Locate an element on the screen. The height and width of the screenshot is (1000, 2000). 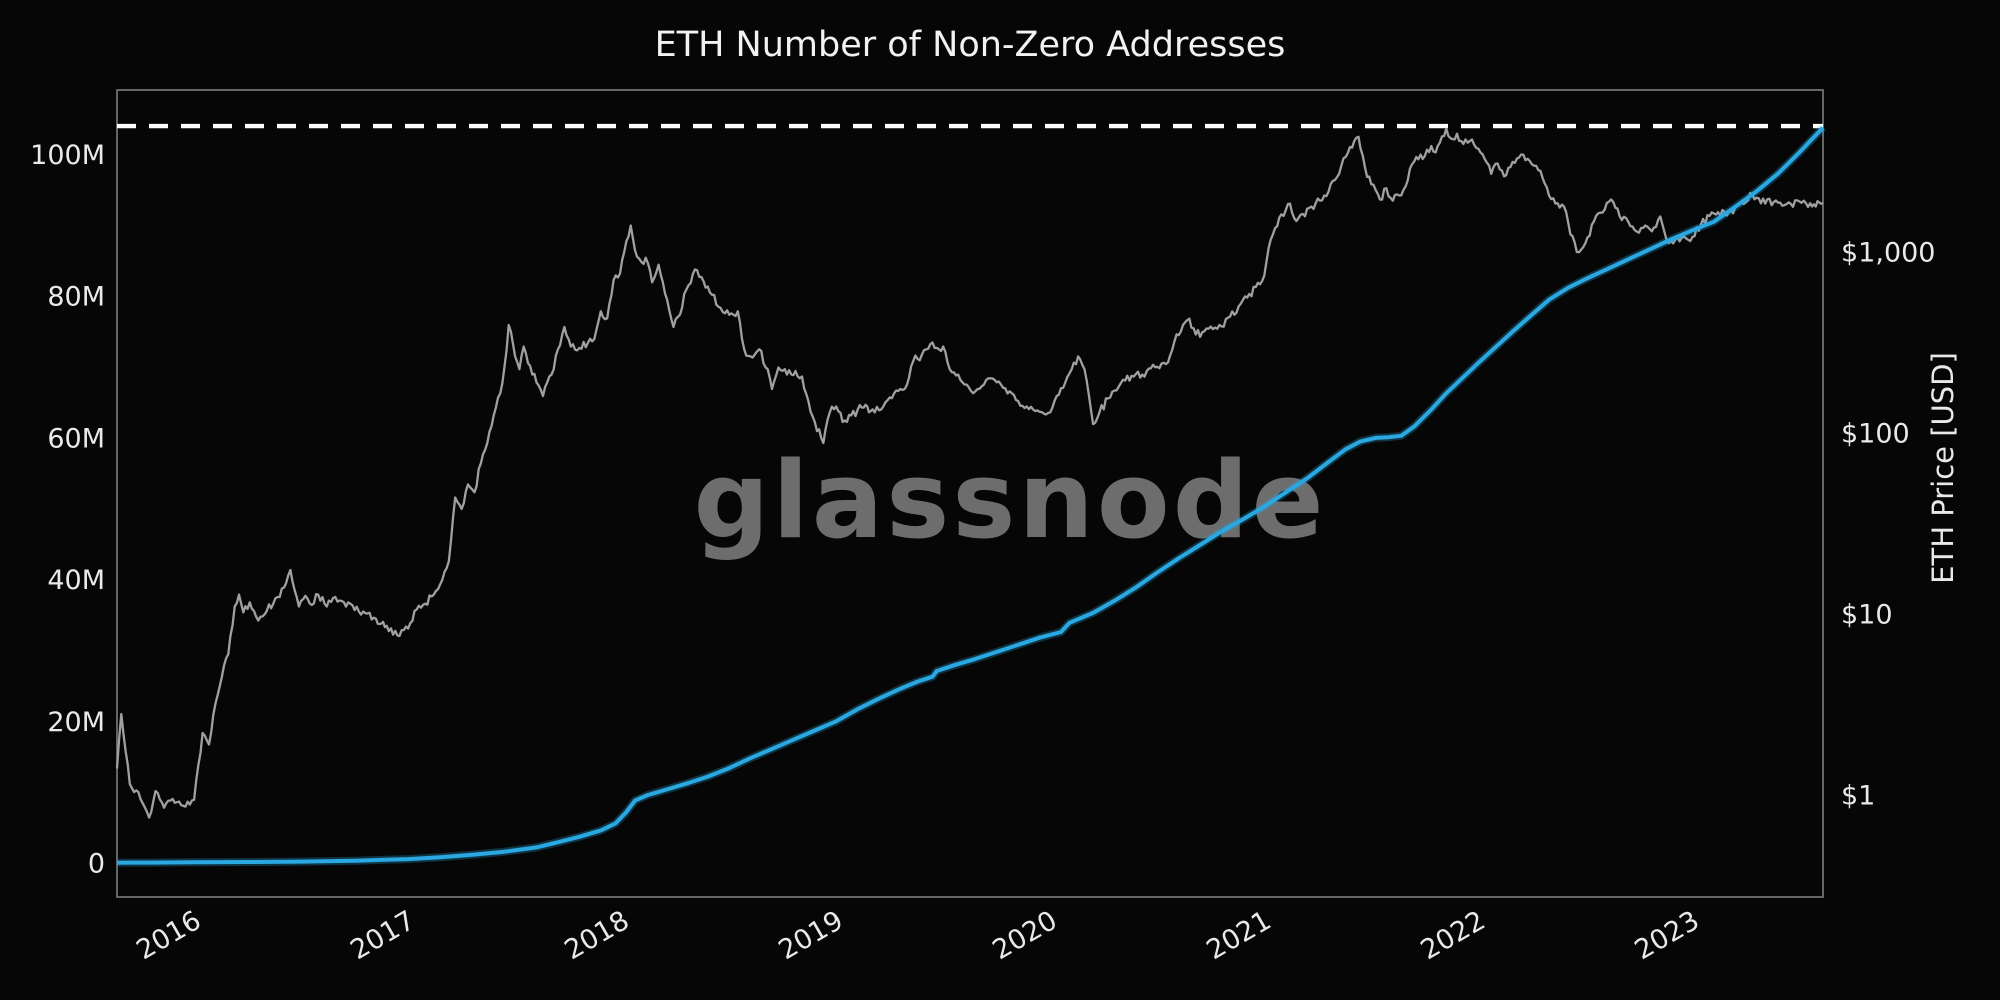
x-axis-tick-label: 2018 is located at coordinates (596, 935).